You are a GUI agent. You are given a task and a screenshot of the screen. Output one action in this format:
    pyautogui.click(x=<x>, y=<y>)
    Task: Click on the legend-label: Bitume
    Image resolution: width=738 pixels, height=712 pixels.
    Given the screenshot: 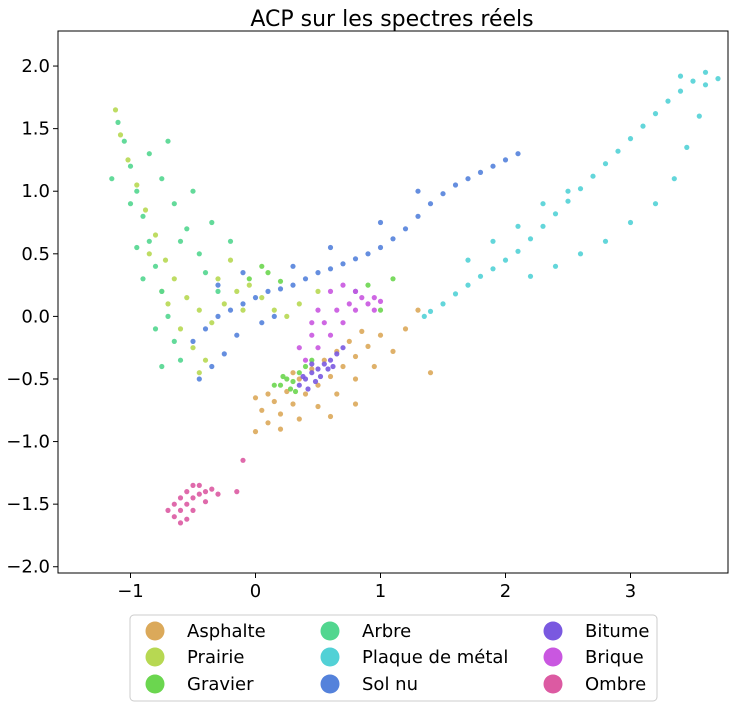 What is the action you would take?
    pyautogui.click(x=617, y=631)
    